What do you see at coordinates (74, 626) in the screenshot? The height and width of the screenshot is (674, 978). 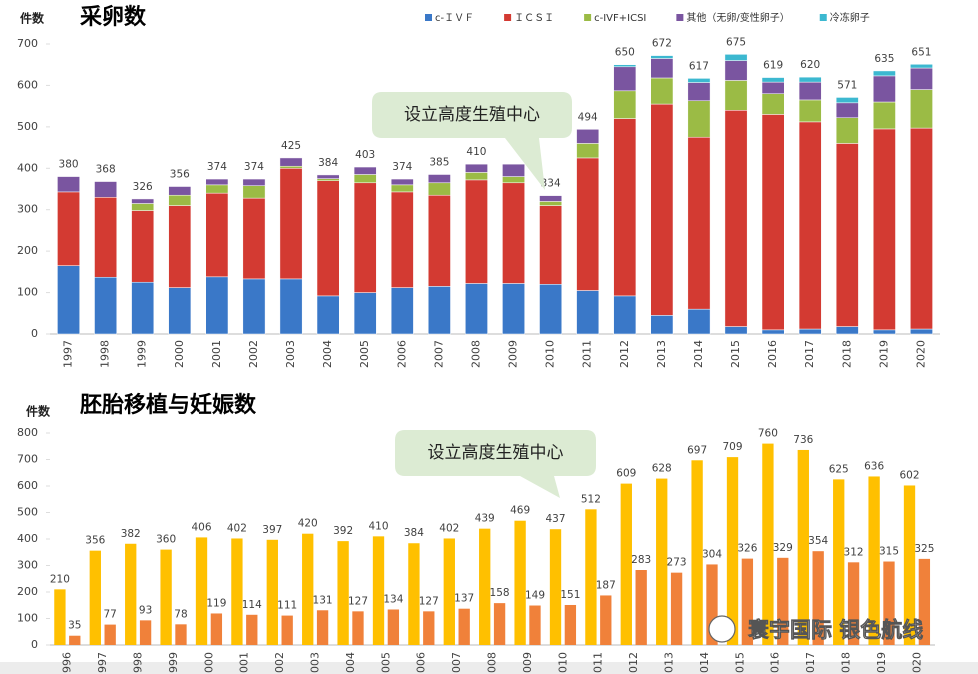 I see `value-label: 35` at bounding box center [74, 626].